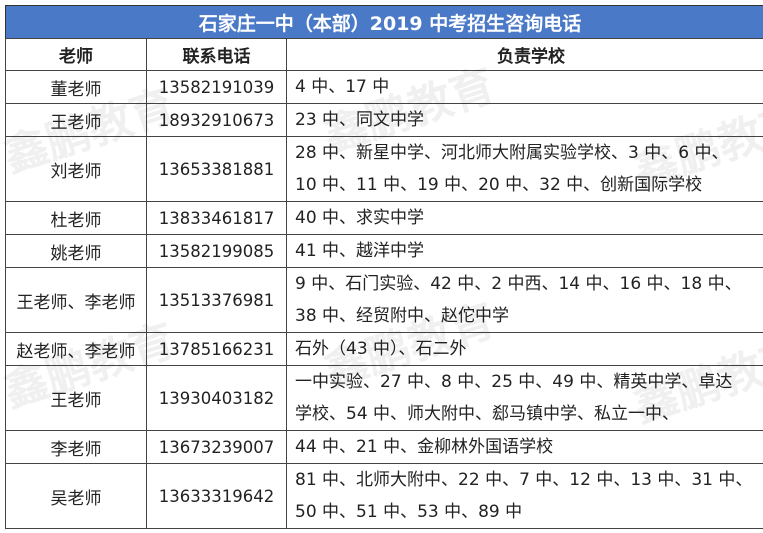 Image resolution: width=763 pixels, height=533 pixels. What do you see at coordinates (518, 284) in the screenshot?
I see `schools-line: 9 中、石门实验、42 中、2 中西、14 中、16 中、18 中、` at bounding box center [518, 284].